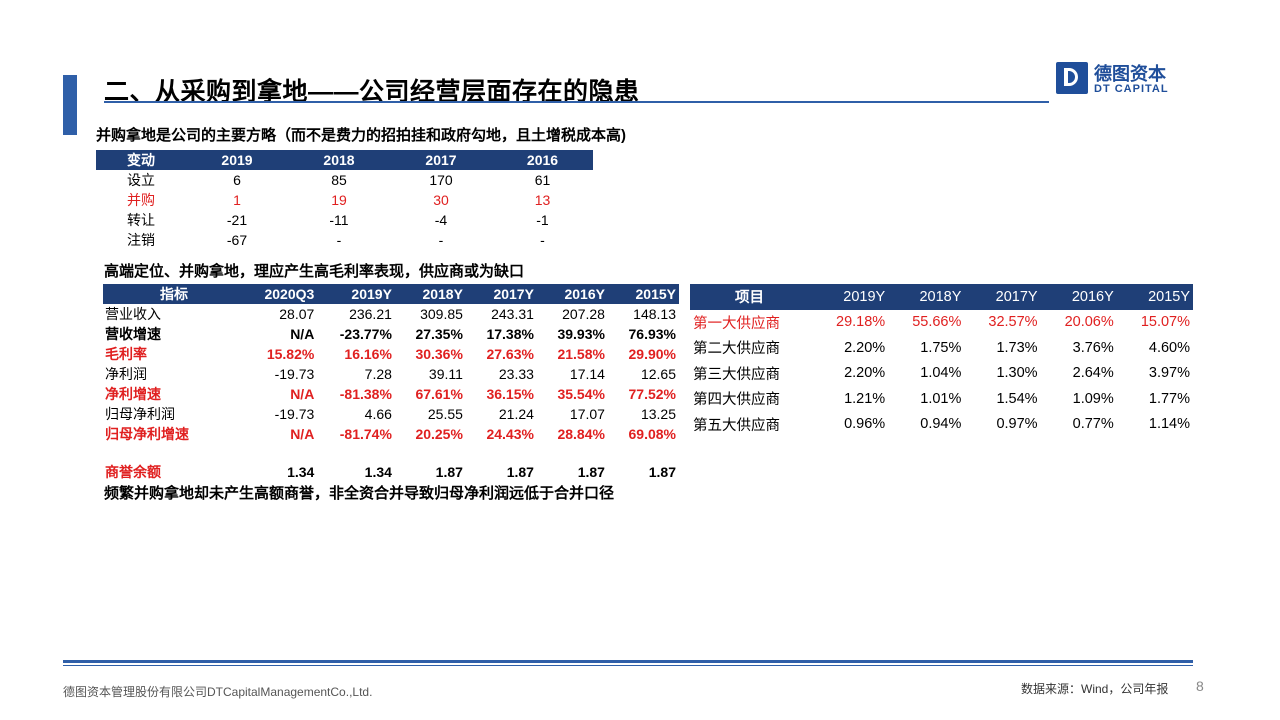 The image size is (1280, 720). Describe the element at coordinates (736, 349) in the screenshot. I see `row-label: 第二大供应商` at that location.